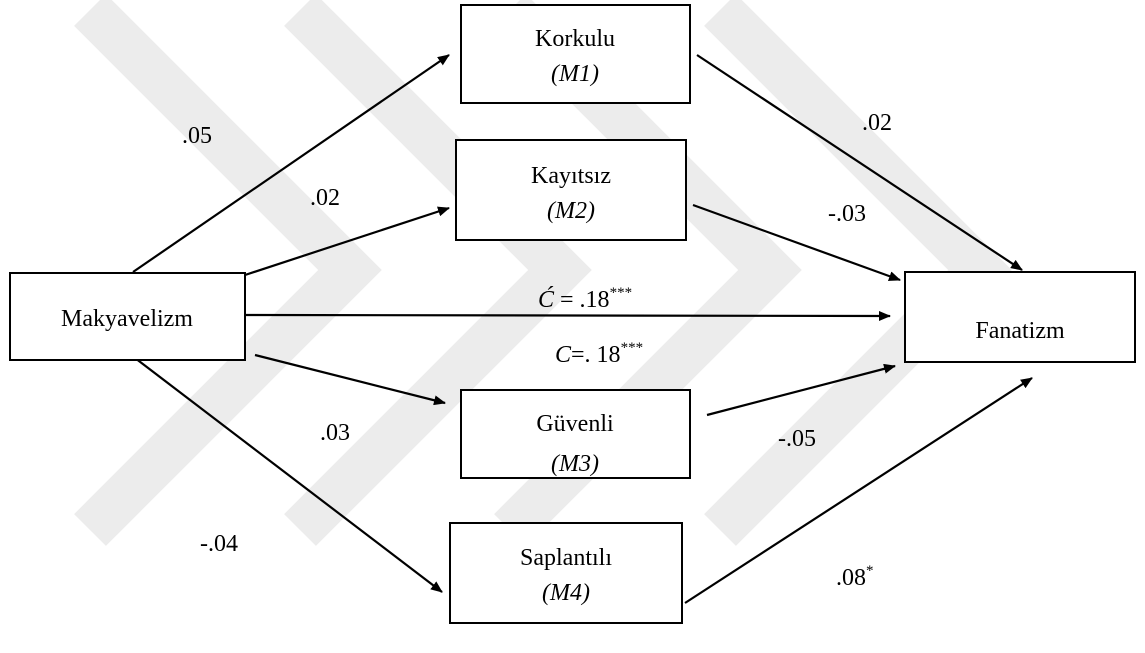  I want to click on node-code: (M4), so click(566, 593).